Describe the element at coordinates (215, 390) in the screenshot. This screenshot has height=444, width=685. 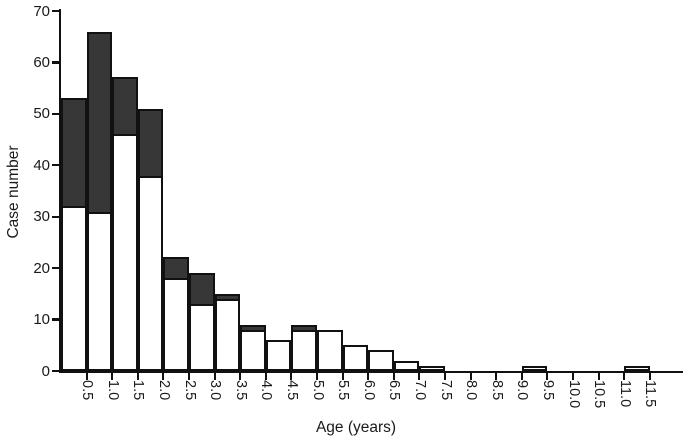
I see `x-tick-label: 3.0` at that location.